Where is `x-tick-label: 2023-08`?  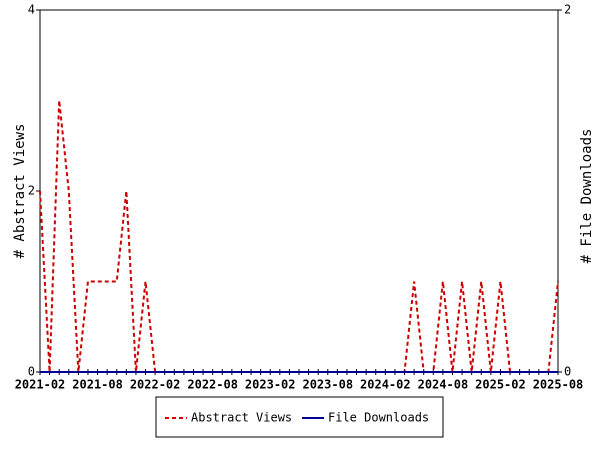 x-tick-label: 2023-08 is located at coordinates (327, 385).